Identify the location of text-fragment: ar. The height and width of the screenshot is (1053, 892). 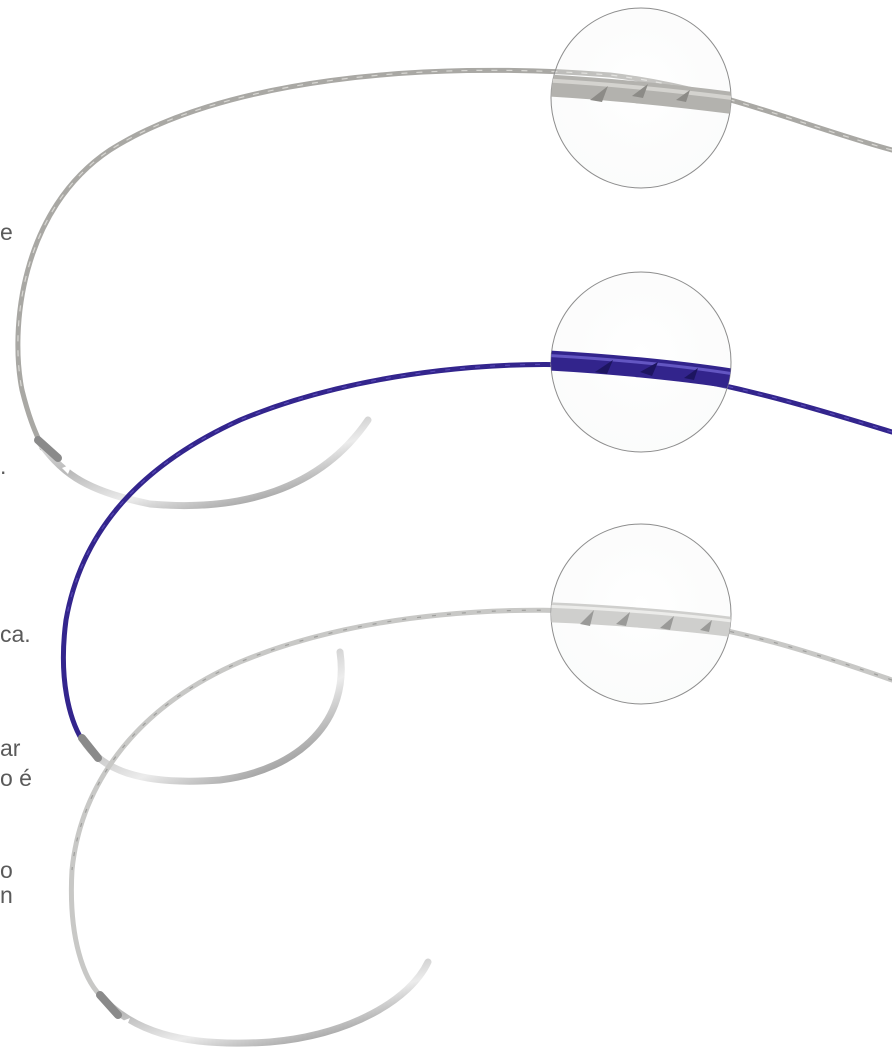
(10, 748).